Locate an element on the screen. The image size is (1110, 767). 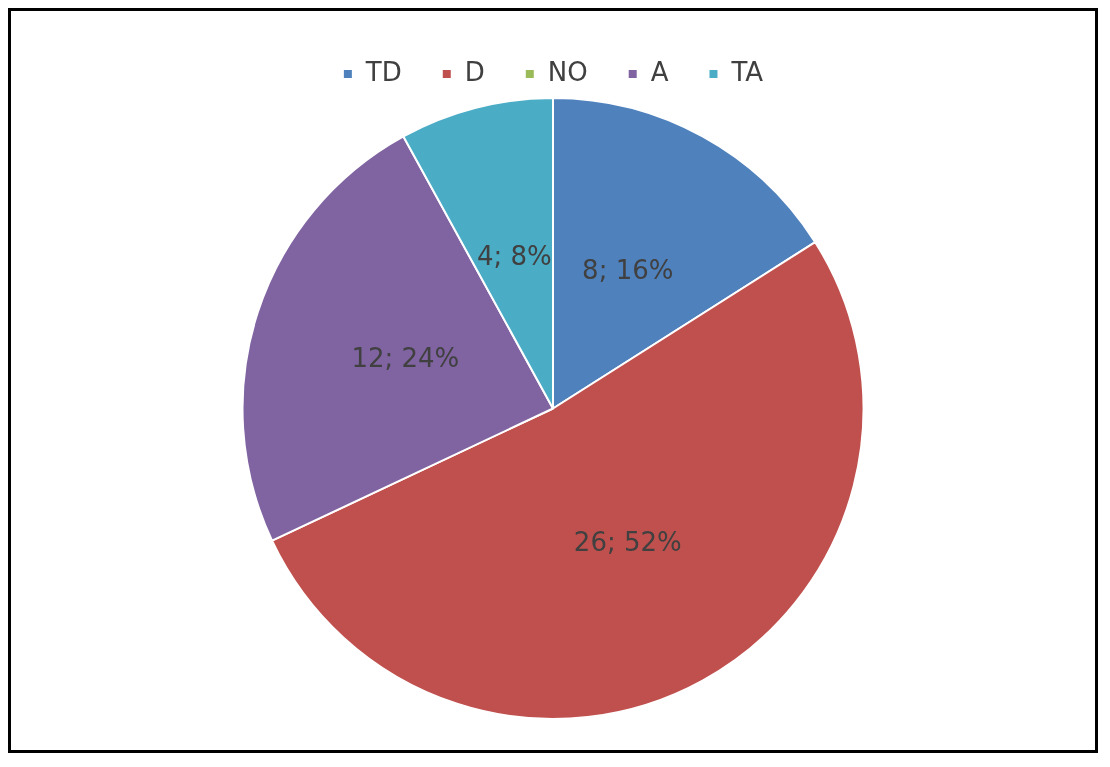
data-label: 8; 16% is located at coordinates (628, 270).